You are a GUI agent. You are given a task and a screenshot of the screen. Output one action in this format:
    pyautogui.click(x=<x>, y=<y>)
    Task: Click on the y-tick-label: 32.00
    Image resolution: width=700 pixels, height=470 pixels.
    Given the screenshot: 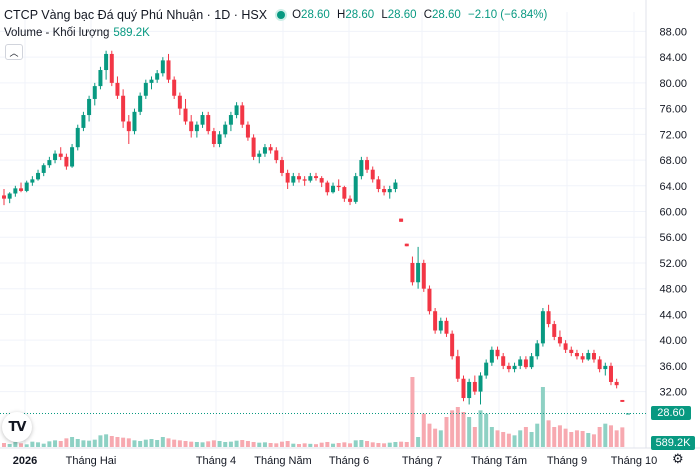 What is the action you would take?
    pyautogui.click(x=673, y=393)
    